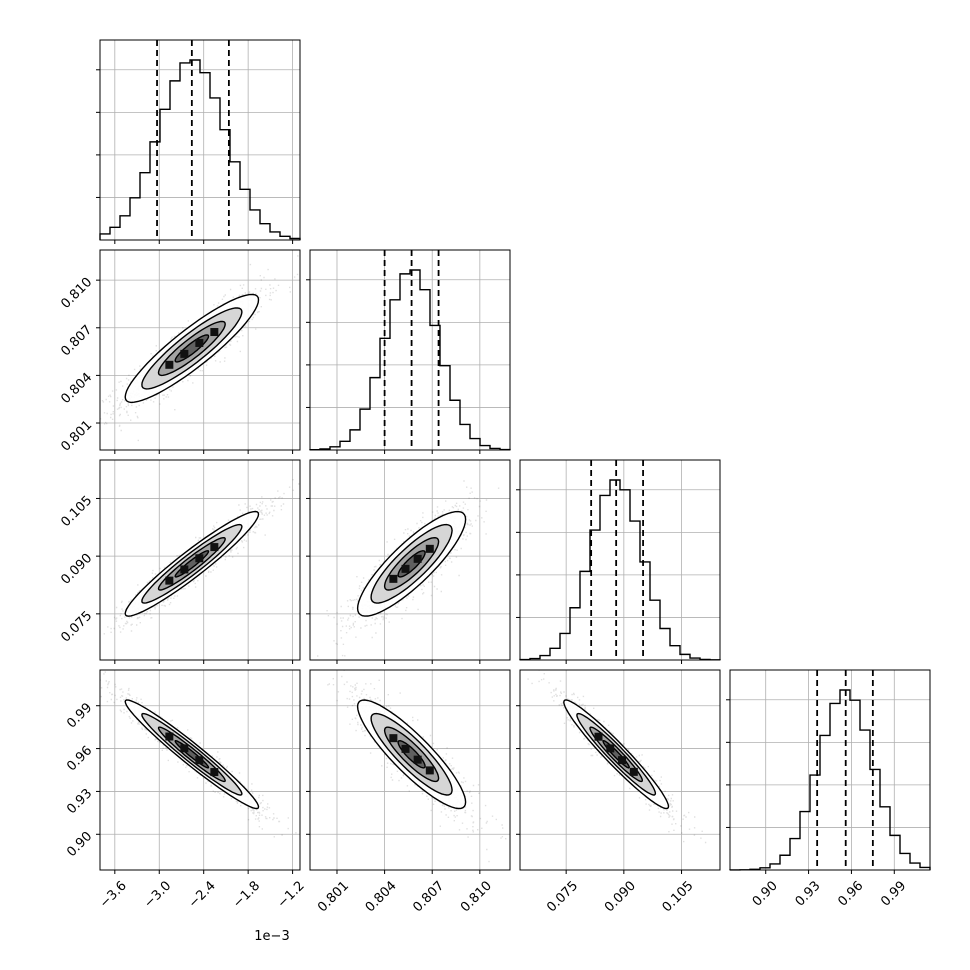  I want to click on x-tick-label: −3.0, so click(157, 894).